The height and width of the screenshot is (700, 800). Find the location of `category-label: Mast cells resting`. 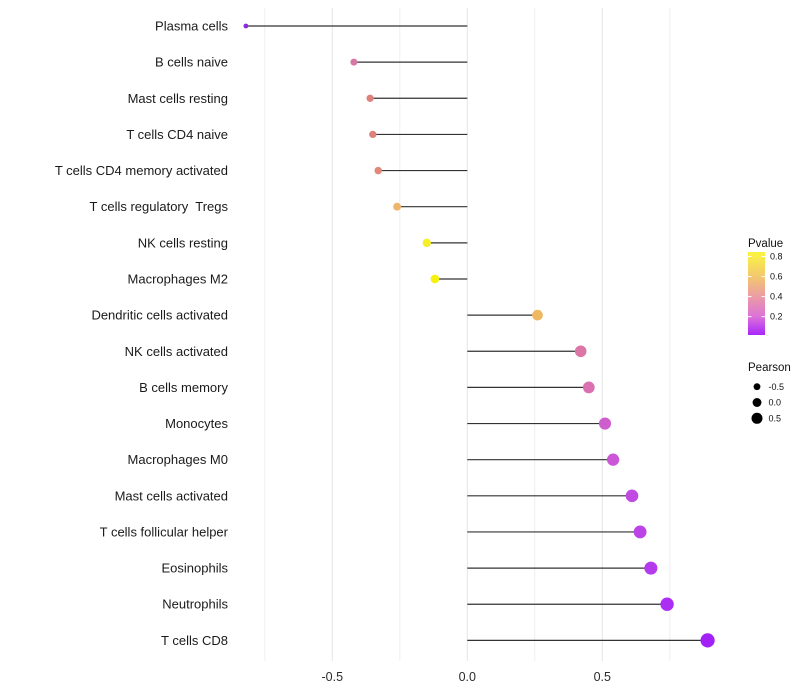

category-label: Mast cells resting is located at coordinates (178, 98).